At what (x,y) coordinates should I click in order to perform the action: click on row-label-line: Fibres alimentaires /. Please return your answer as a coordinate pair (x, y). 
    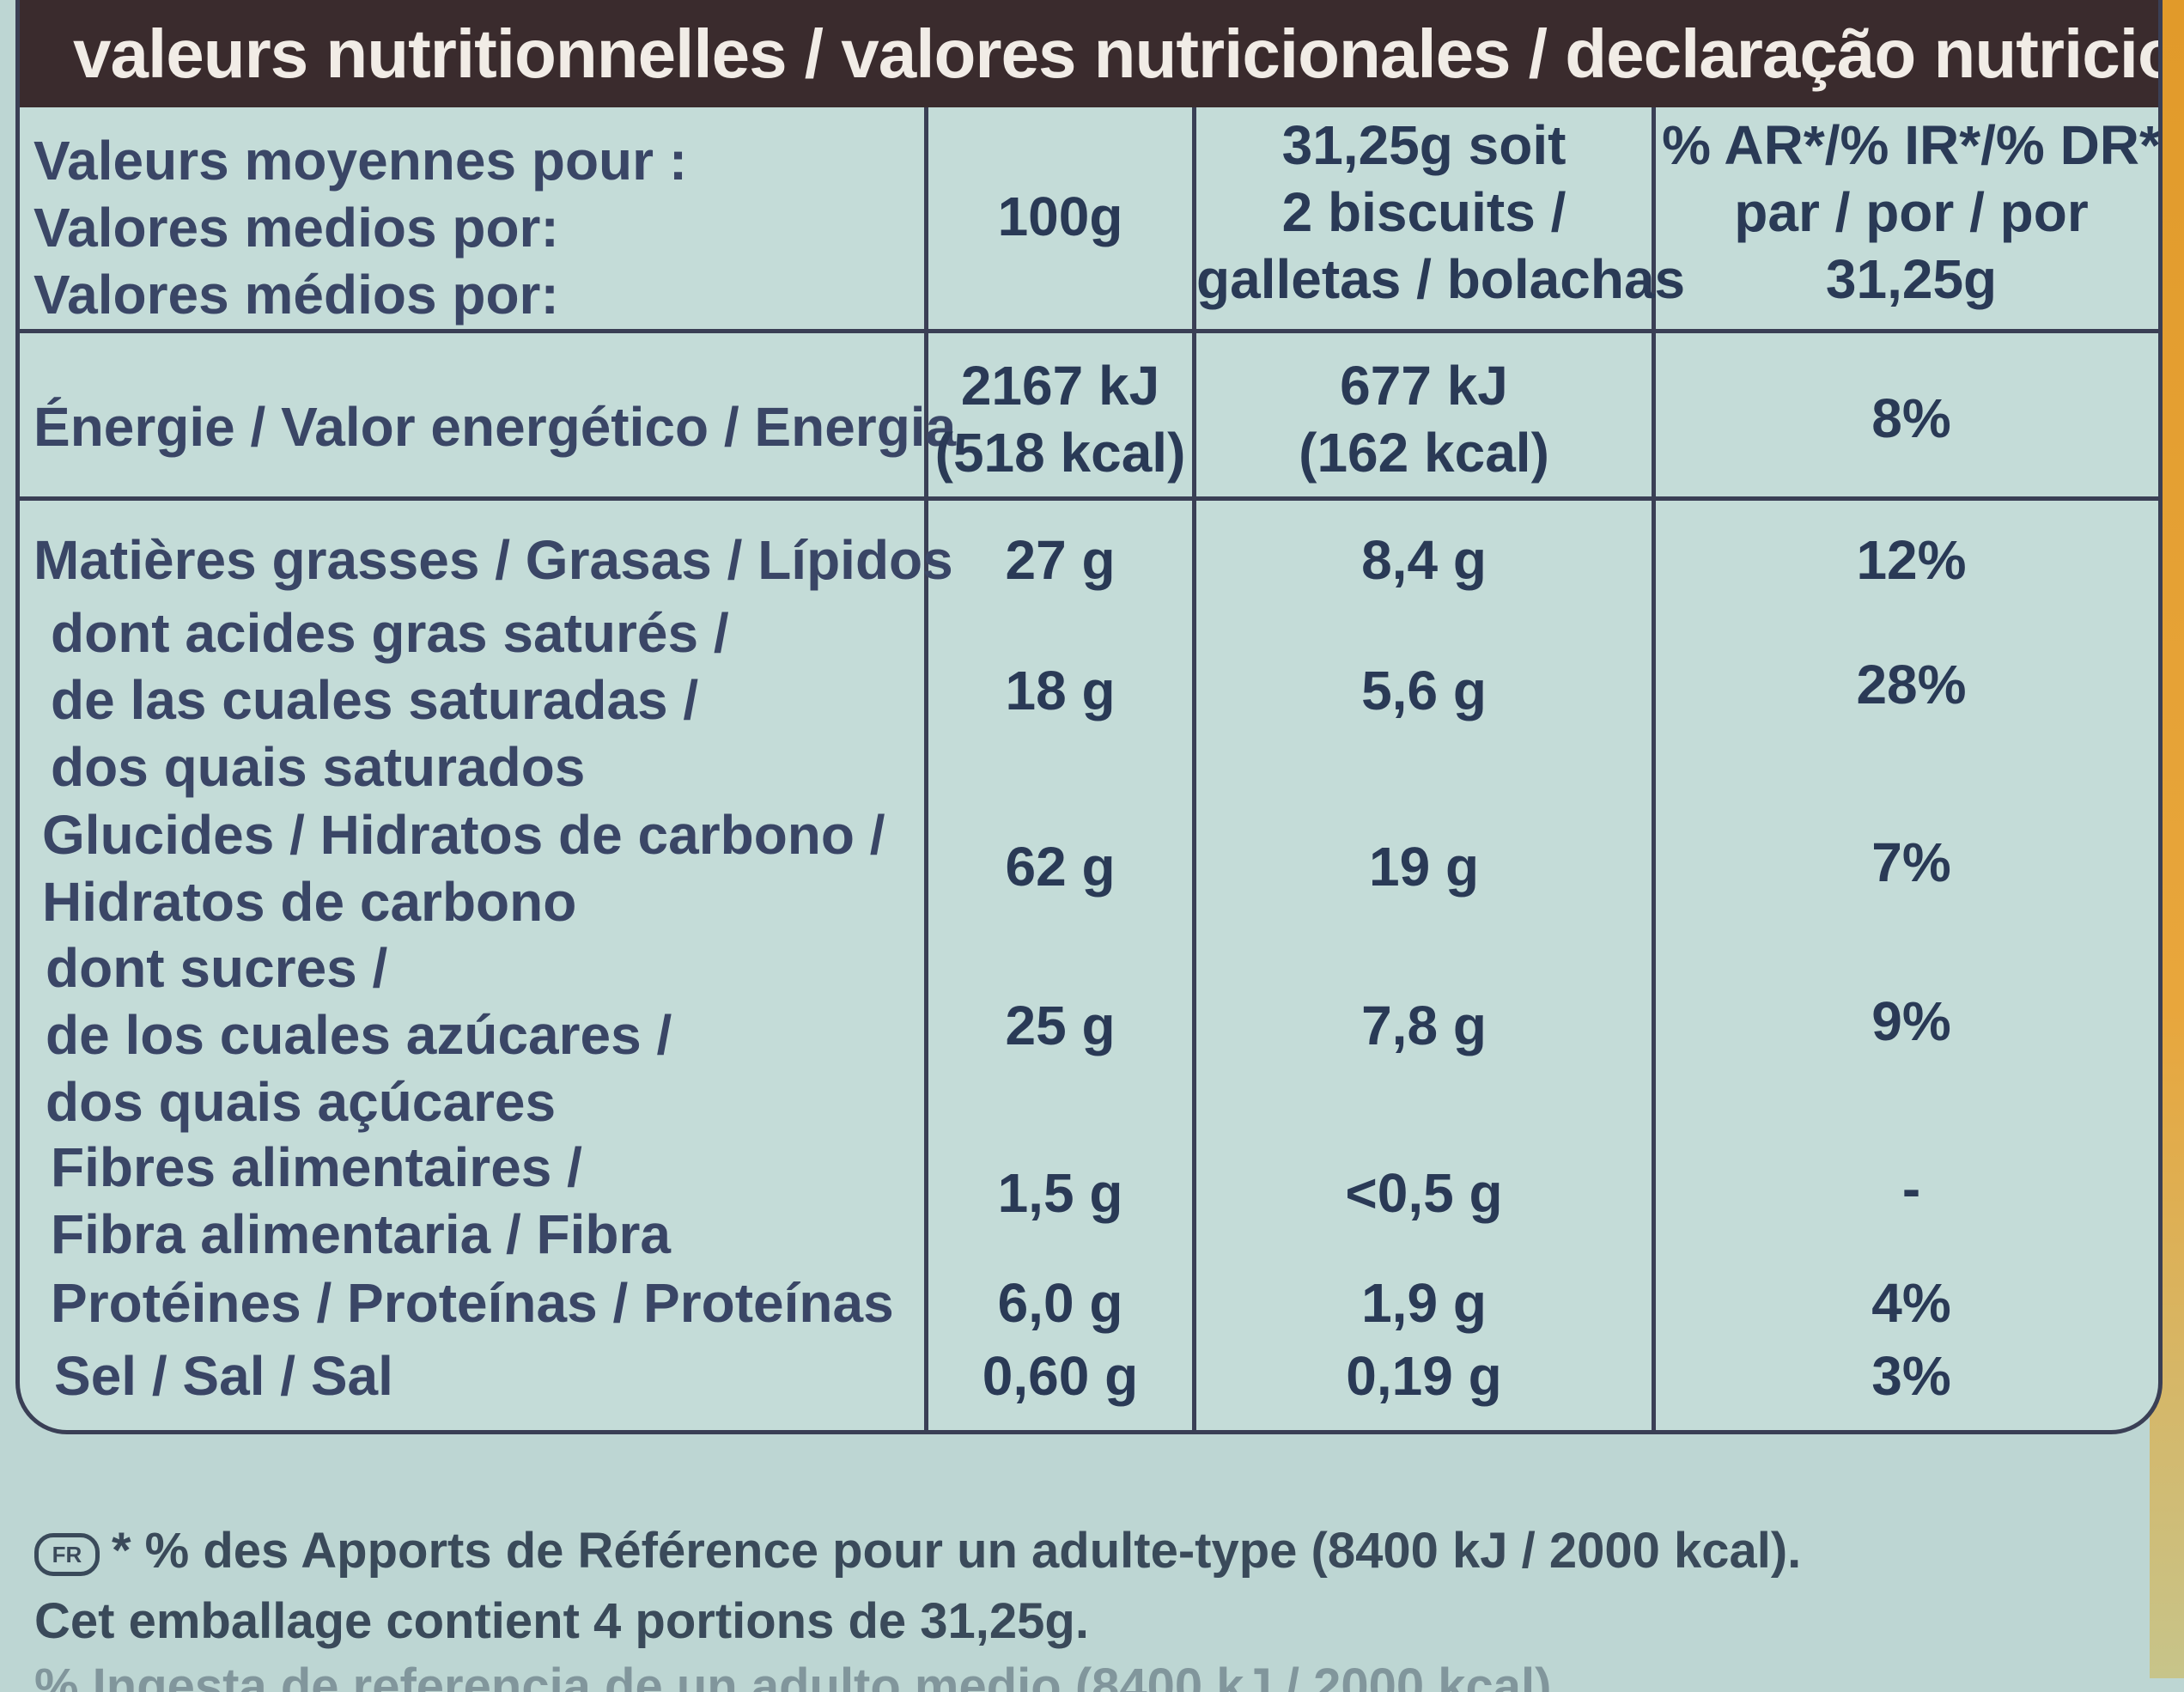
    Looking at the image, I should click on (316, 1167).